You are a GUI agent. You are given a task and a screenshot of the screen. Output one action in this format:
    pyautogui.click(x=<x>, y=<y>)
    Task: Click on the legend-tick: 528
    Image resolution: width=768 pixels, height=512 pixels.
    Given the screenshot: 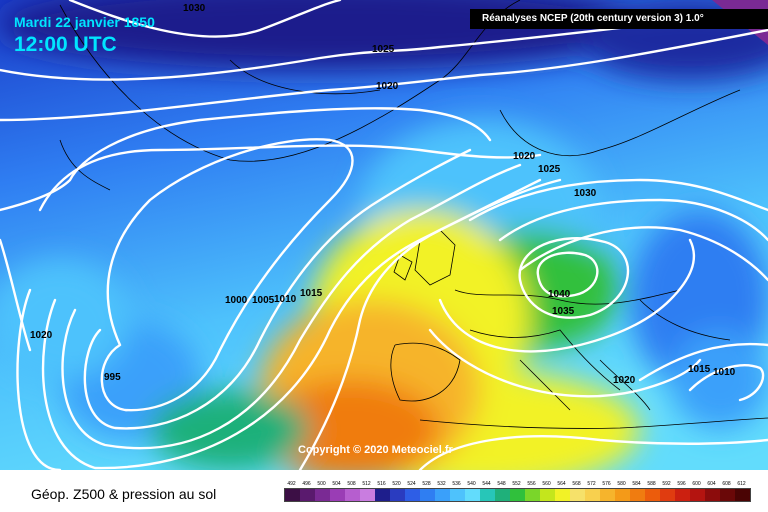 What is the action you would take?
    pyautogui.click(x=426, y=484)
    